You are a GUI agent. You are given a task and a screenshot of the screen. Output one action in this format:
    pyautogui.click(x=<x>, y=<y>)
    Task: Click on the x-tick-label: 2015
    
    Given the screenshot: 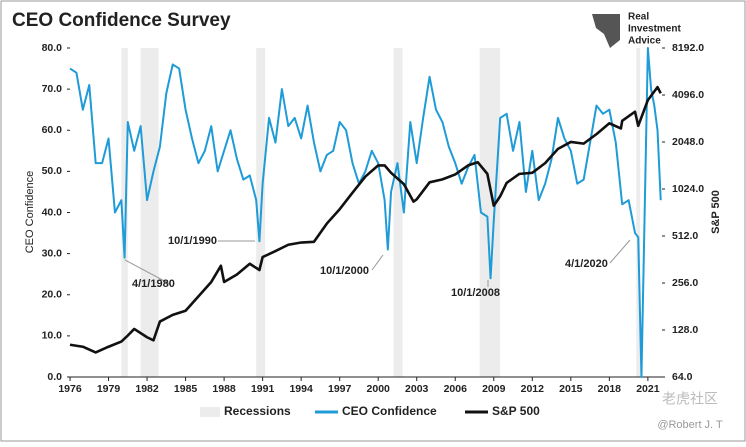 What is the action you would take?
    pyautogui.click(x=571, y=389)
    